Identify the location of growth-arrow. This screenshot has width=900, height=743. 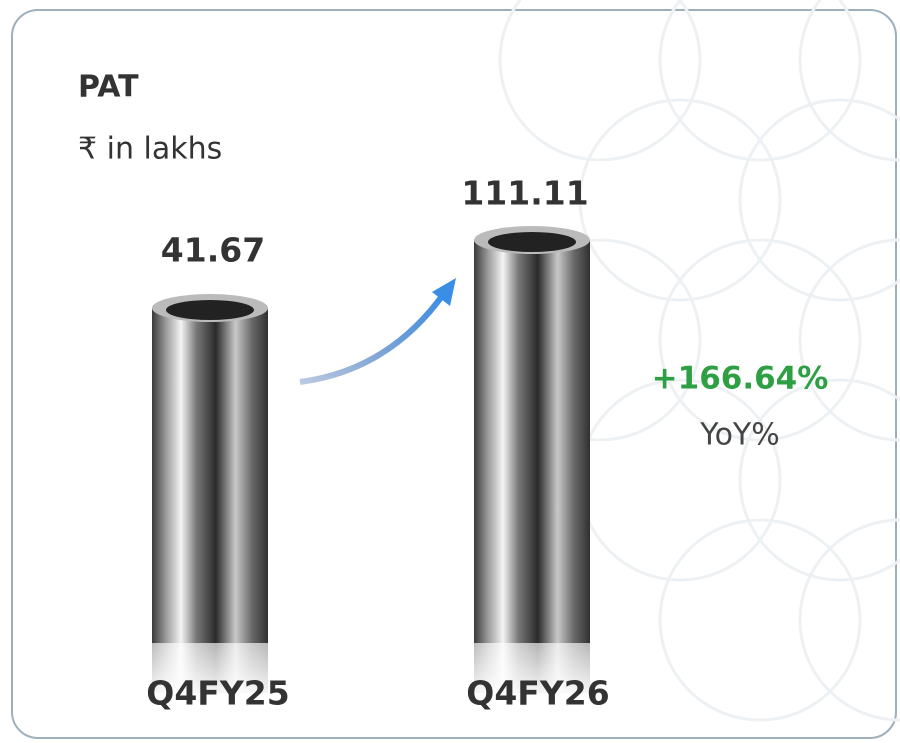
(373, 337).